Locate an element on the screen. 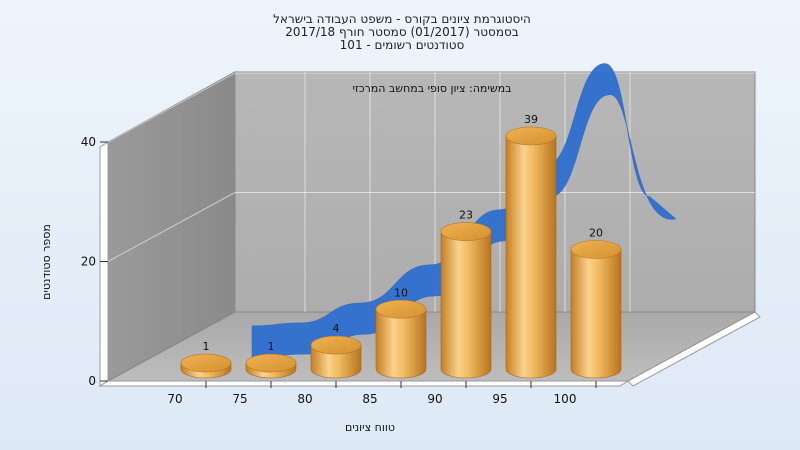 The image size is (800, 450). bar-95: 39 is located at coordinates (531, 246).